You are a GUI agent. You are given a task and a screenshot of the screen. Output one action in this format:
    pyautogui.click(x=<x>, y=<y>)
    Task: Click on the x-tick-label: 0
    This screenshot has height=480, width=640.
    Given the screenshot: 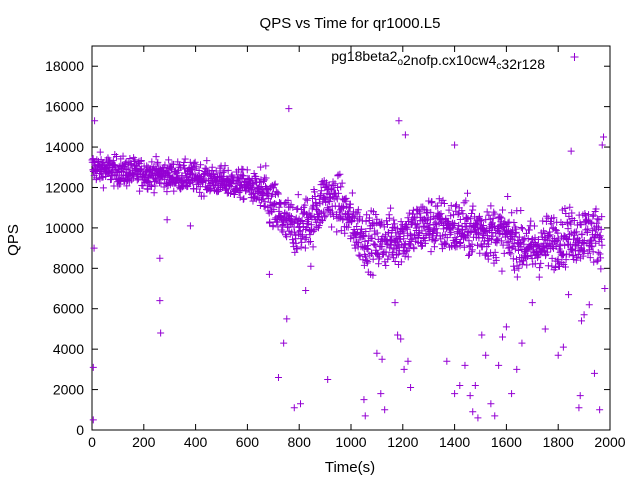 What is the action you would take?
    pyautogui.click(x=92, y=442)
    